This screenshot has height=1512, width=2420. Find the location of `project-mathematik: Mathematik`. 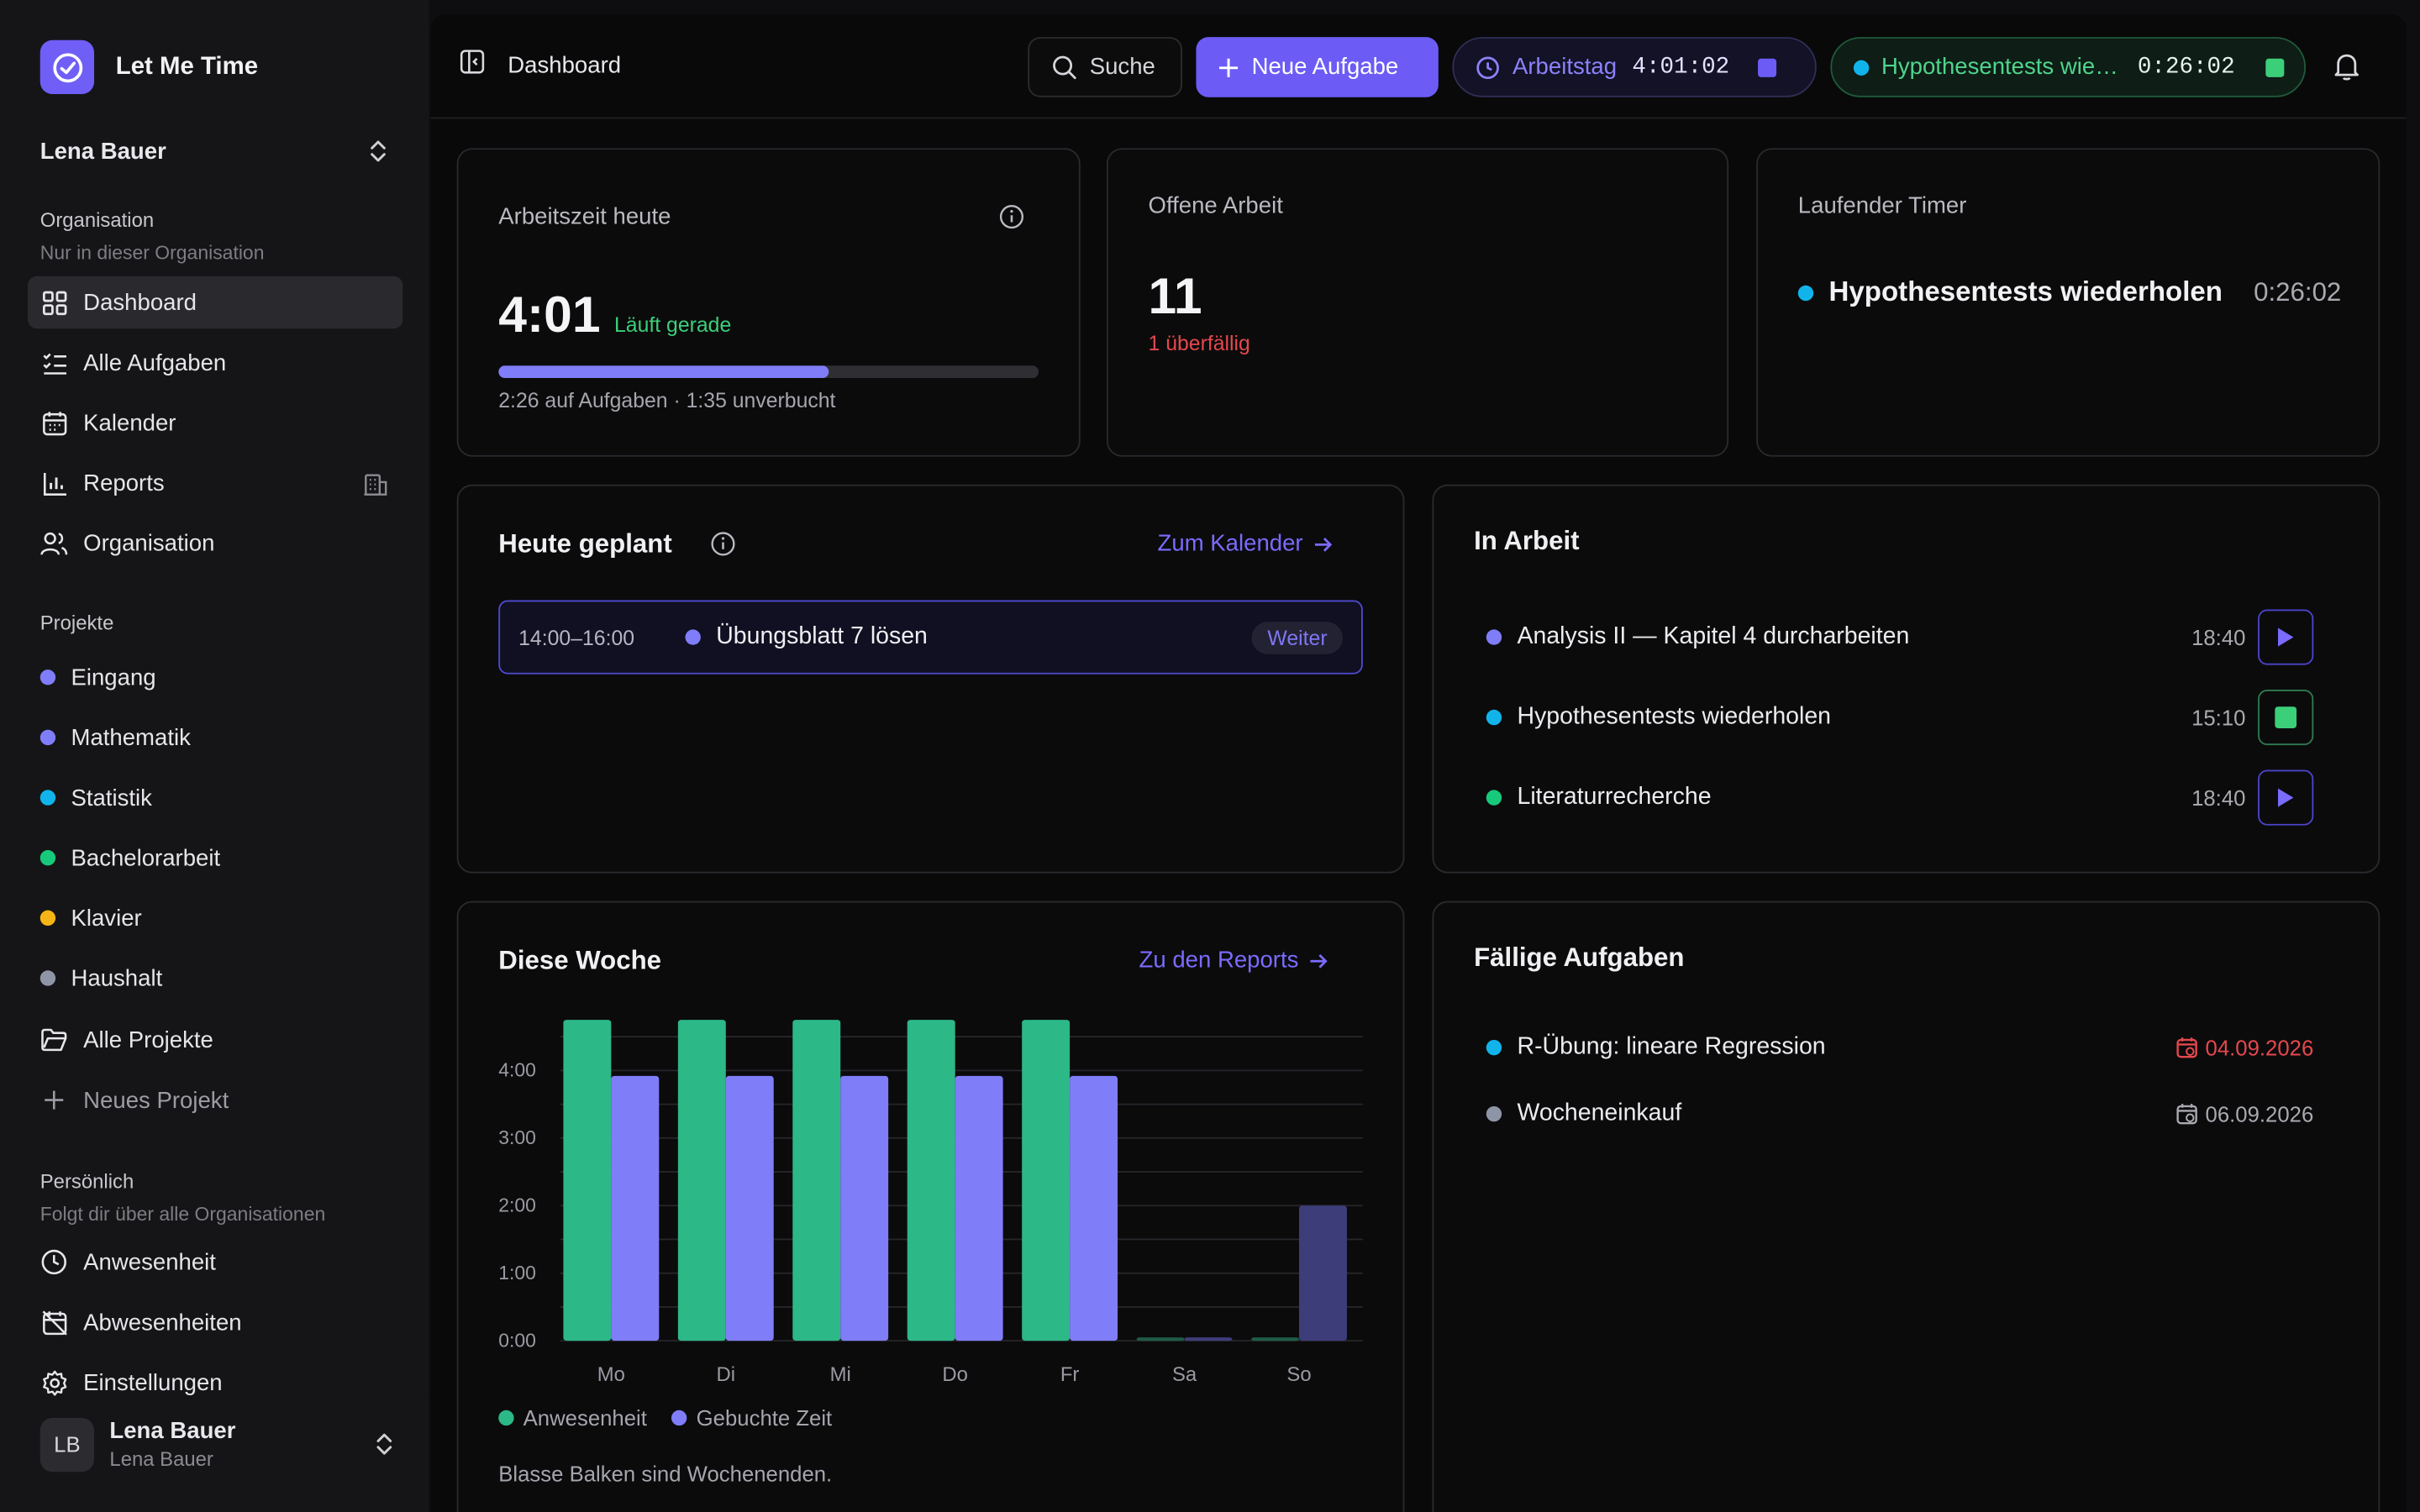

project-mathematik: Mathematik is located at coordinates (215, 737).